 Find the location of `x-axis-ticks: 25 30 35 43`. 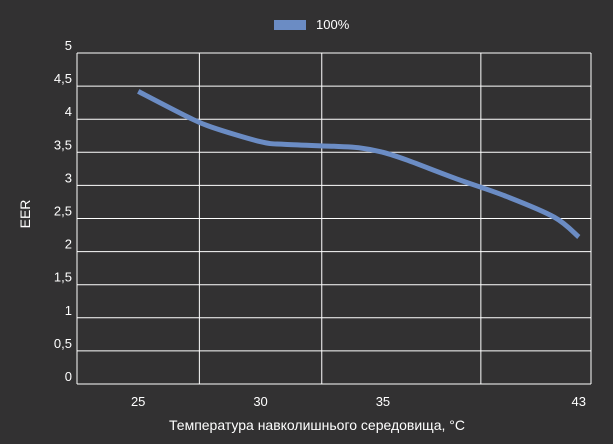

x-axis-ticks: 25 30 35 43 is located at coordinates (358, 401).